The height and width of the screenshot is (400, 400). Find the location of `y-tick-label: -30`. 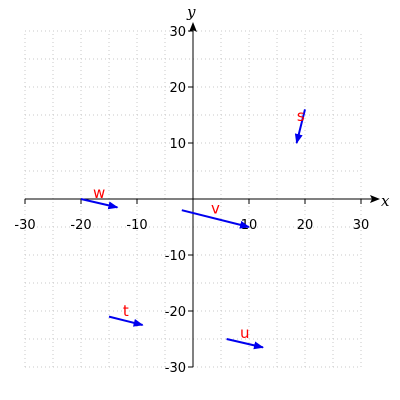

y-tick-label: -30 is located at coordinates (175, 368).